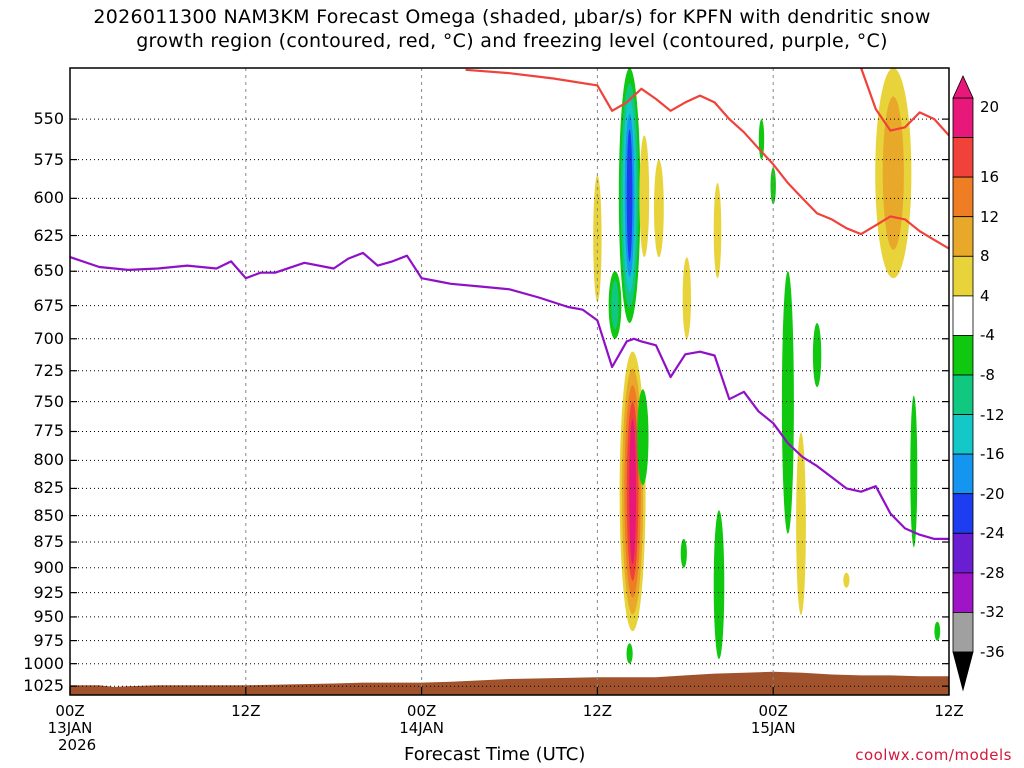  Describe the element at coordinates (992, 652) in the screenshot. I see `colorbar-label-13: -36` at that location.